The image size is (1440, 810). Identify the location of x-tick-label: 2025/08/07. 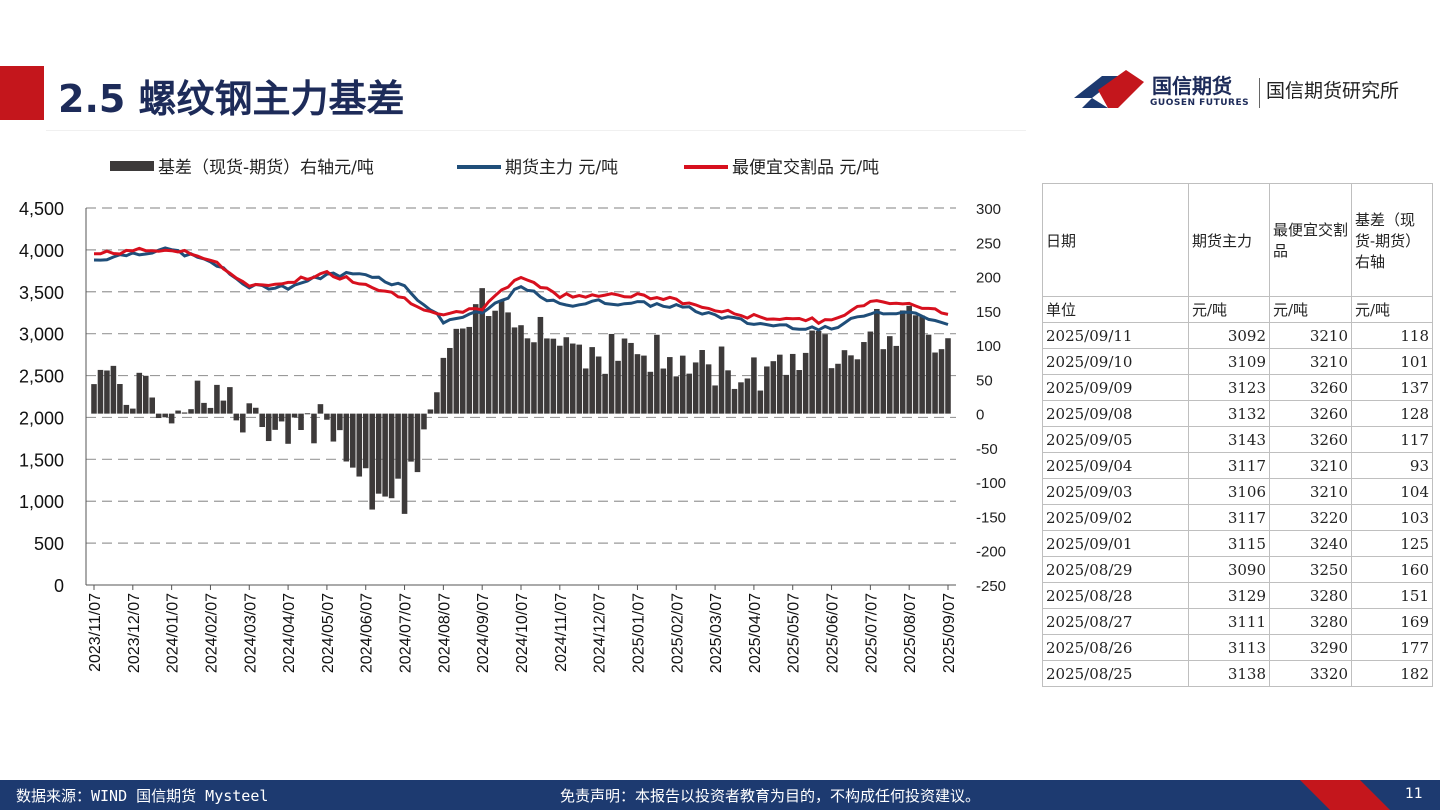
(910, 633).